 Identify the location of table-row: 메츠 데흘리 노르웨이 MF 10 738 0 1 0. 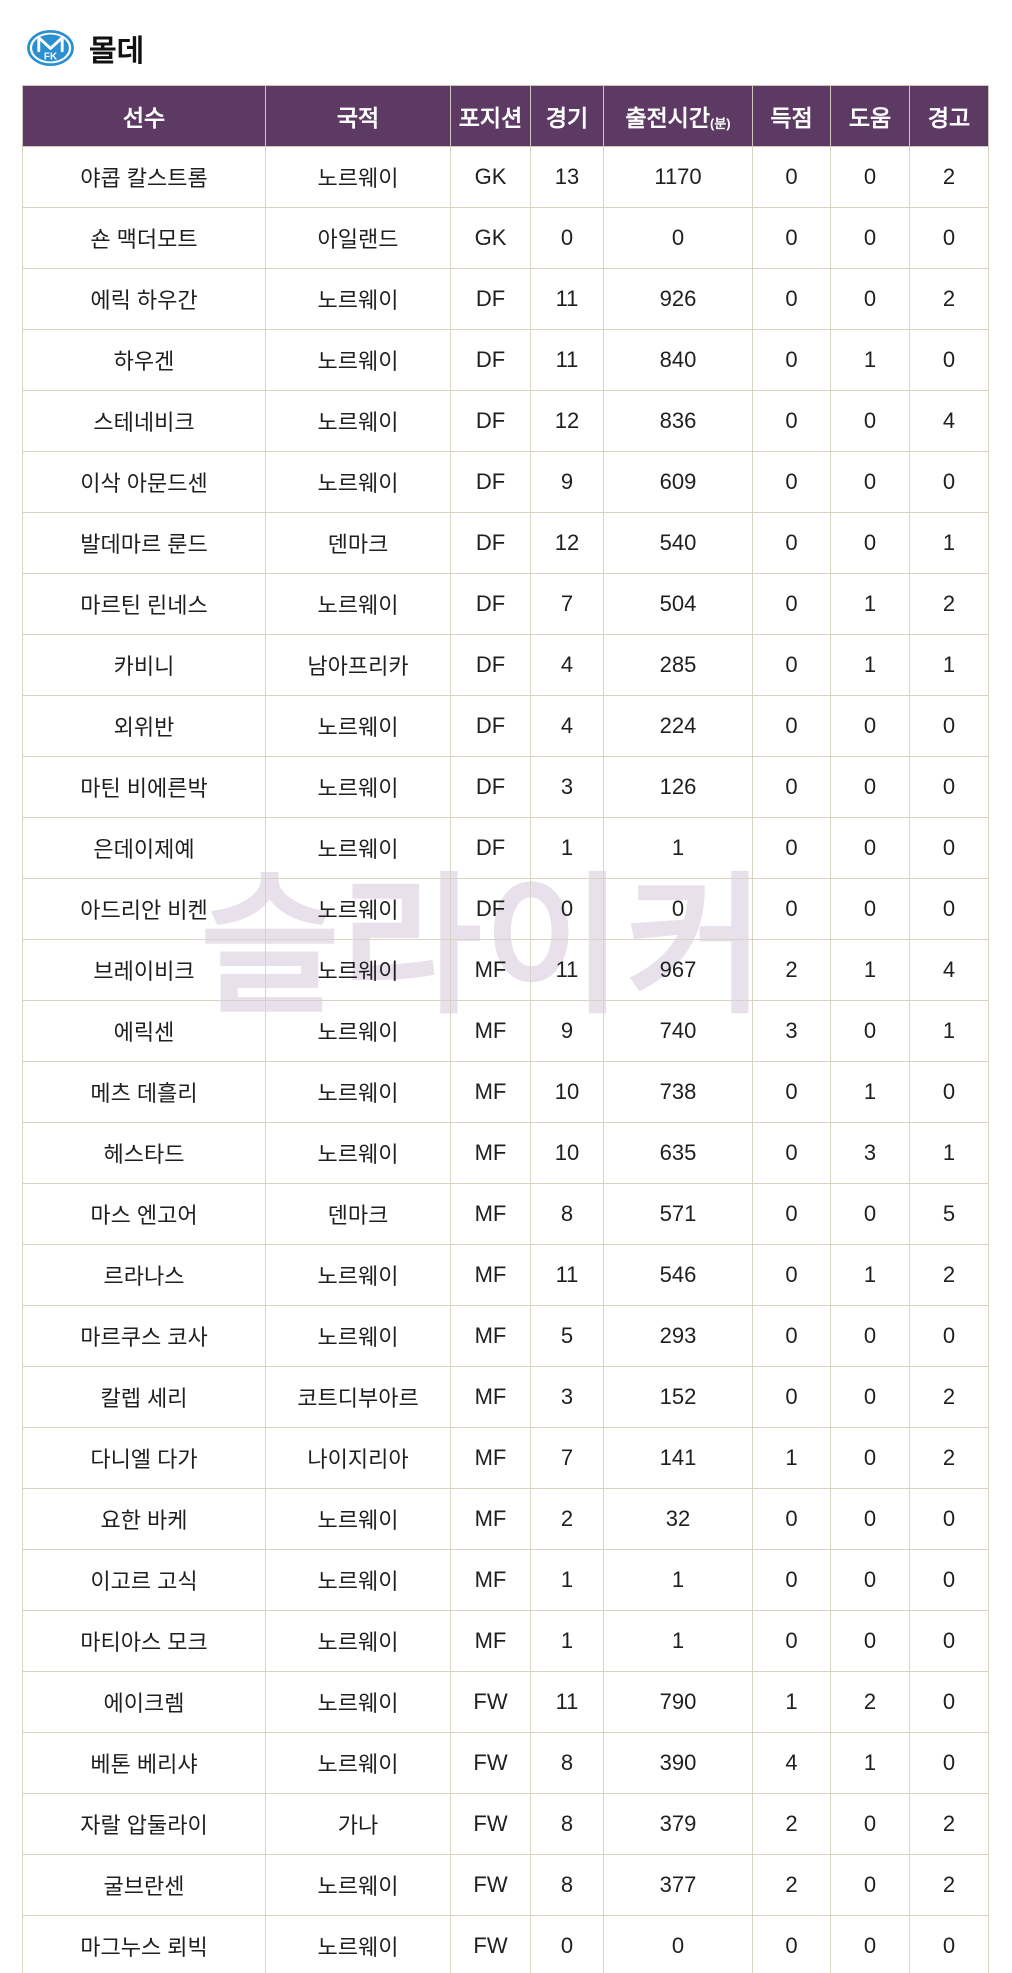
(505, 1092).